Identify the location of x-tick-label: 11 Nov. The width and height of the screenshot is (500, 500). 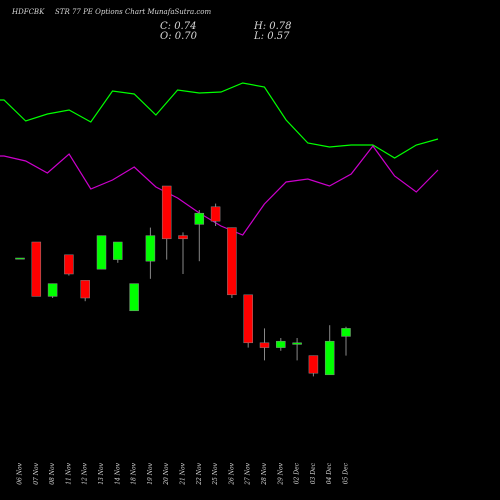
(68, 473).